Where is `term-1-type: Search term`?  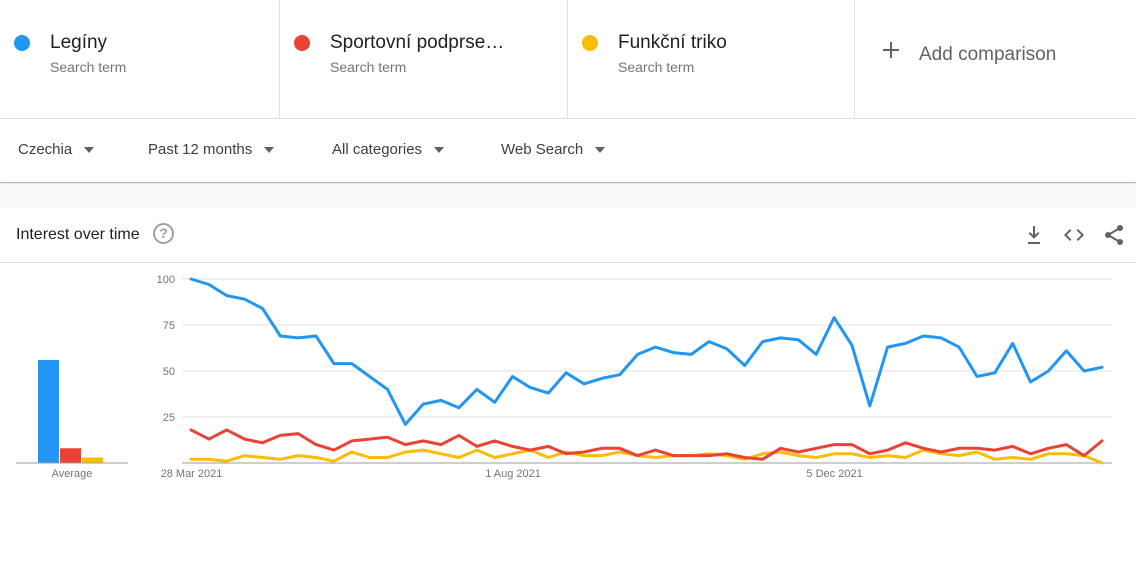
term-1-type: Search term is located at coordinates (88, 67).